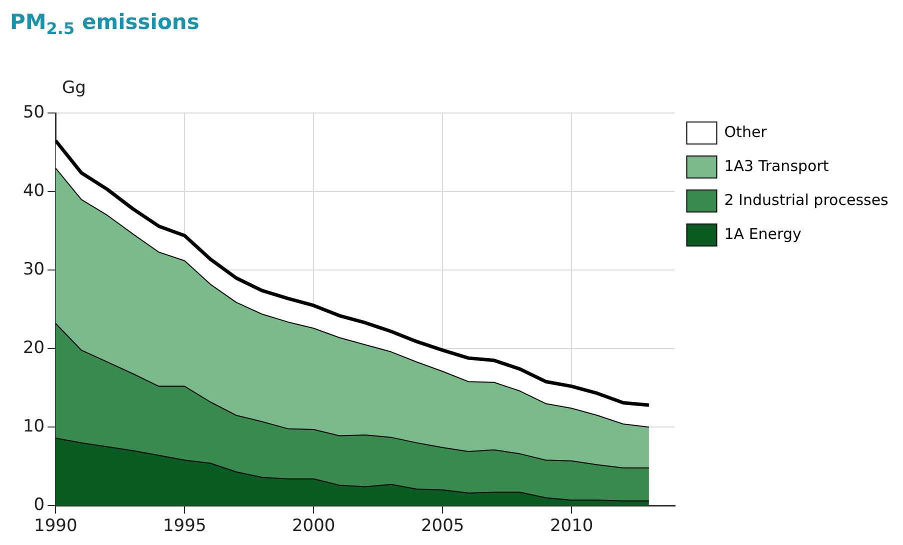  I want to click on x-tick-label: 2005, so click(442, 526).